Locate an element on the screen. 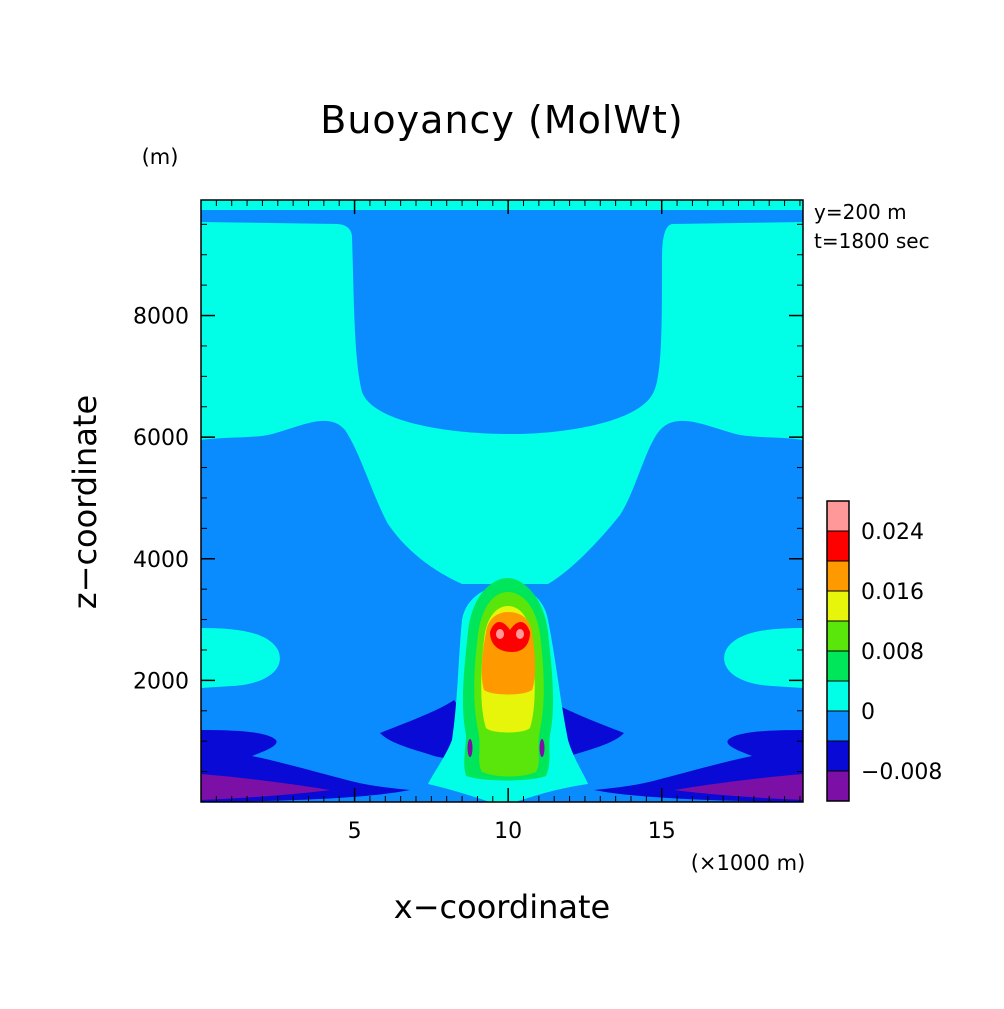  contour-region-left-downdraft-wing is located at coordinates (423, 729).